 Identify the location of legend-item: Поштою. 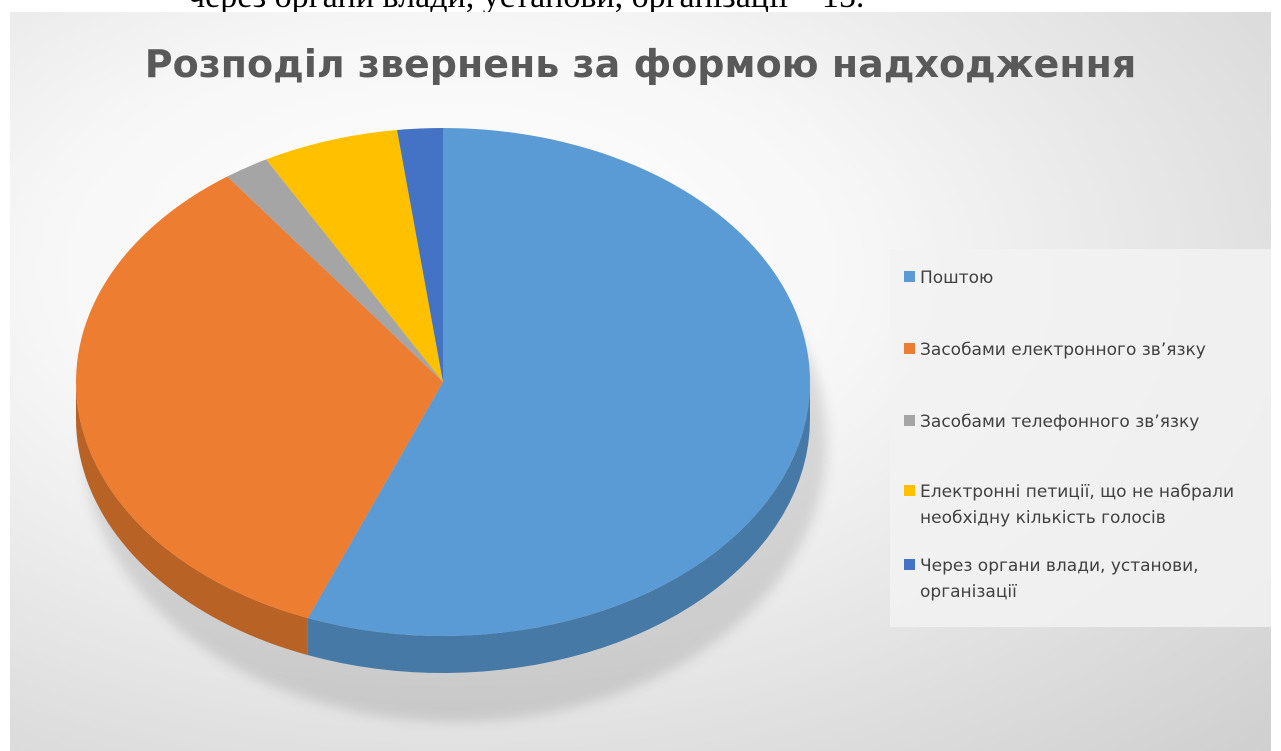
(1077, 278).